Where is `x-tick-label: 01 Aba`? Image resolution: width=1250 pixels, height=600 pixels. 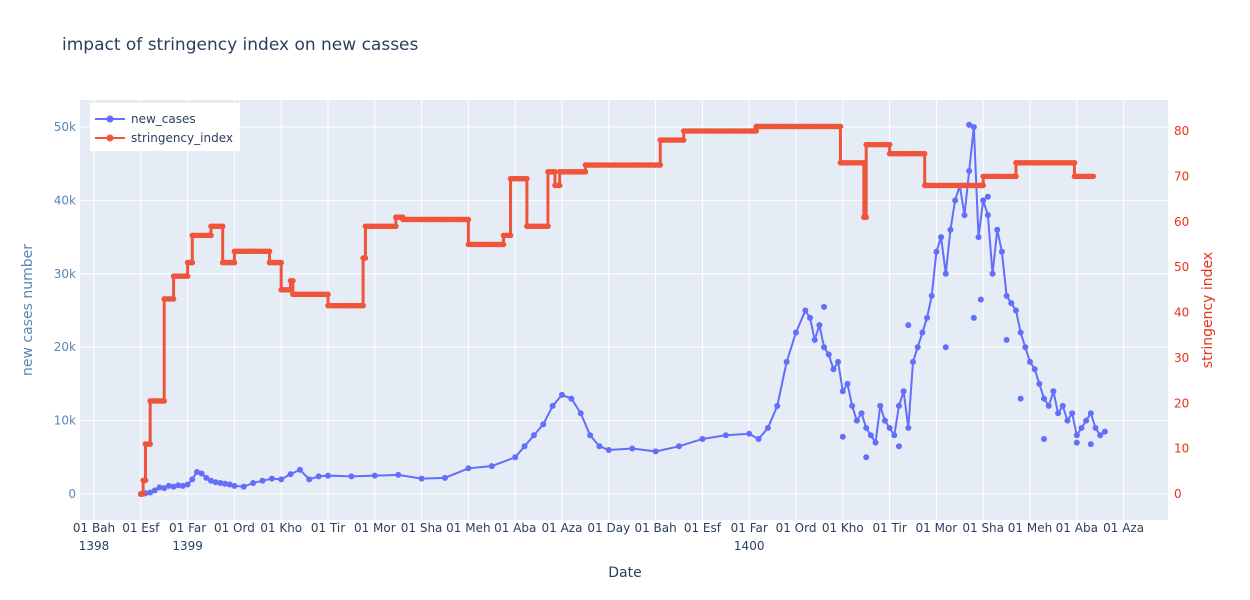
x-tick-label: 01 Aba is located at coordinates (515, 528).